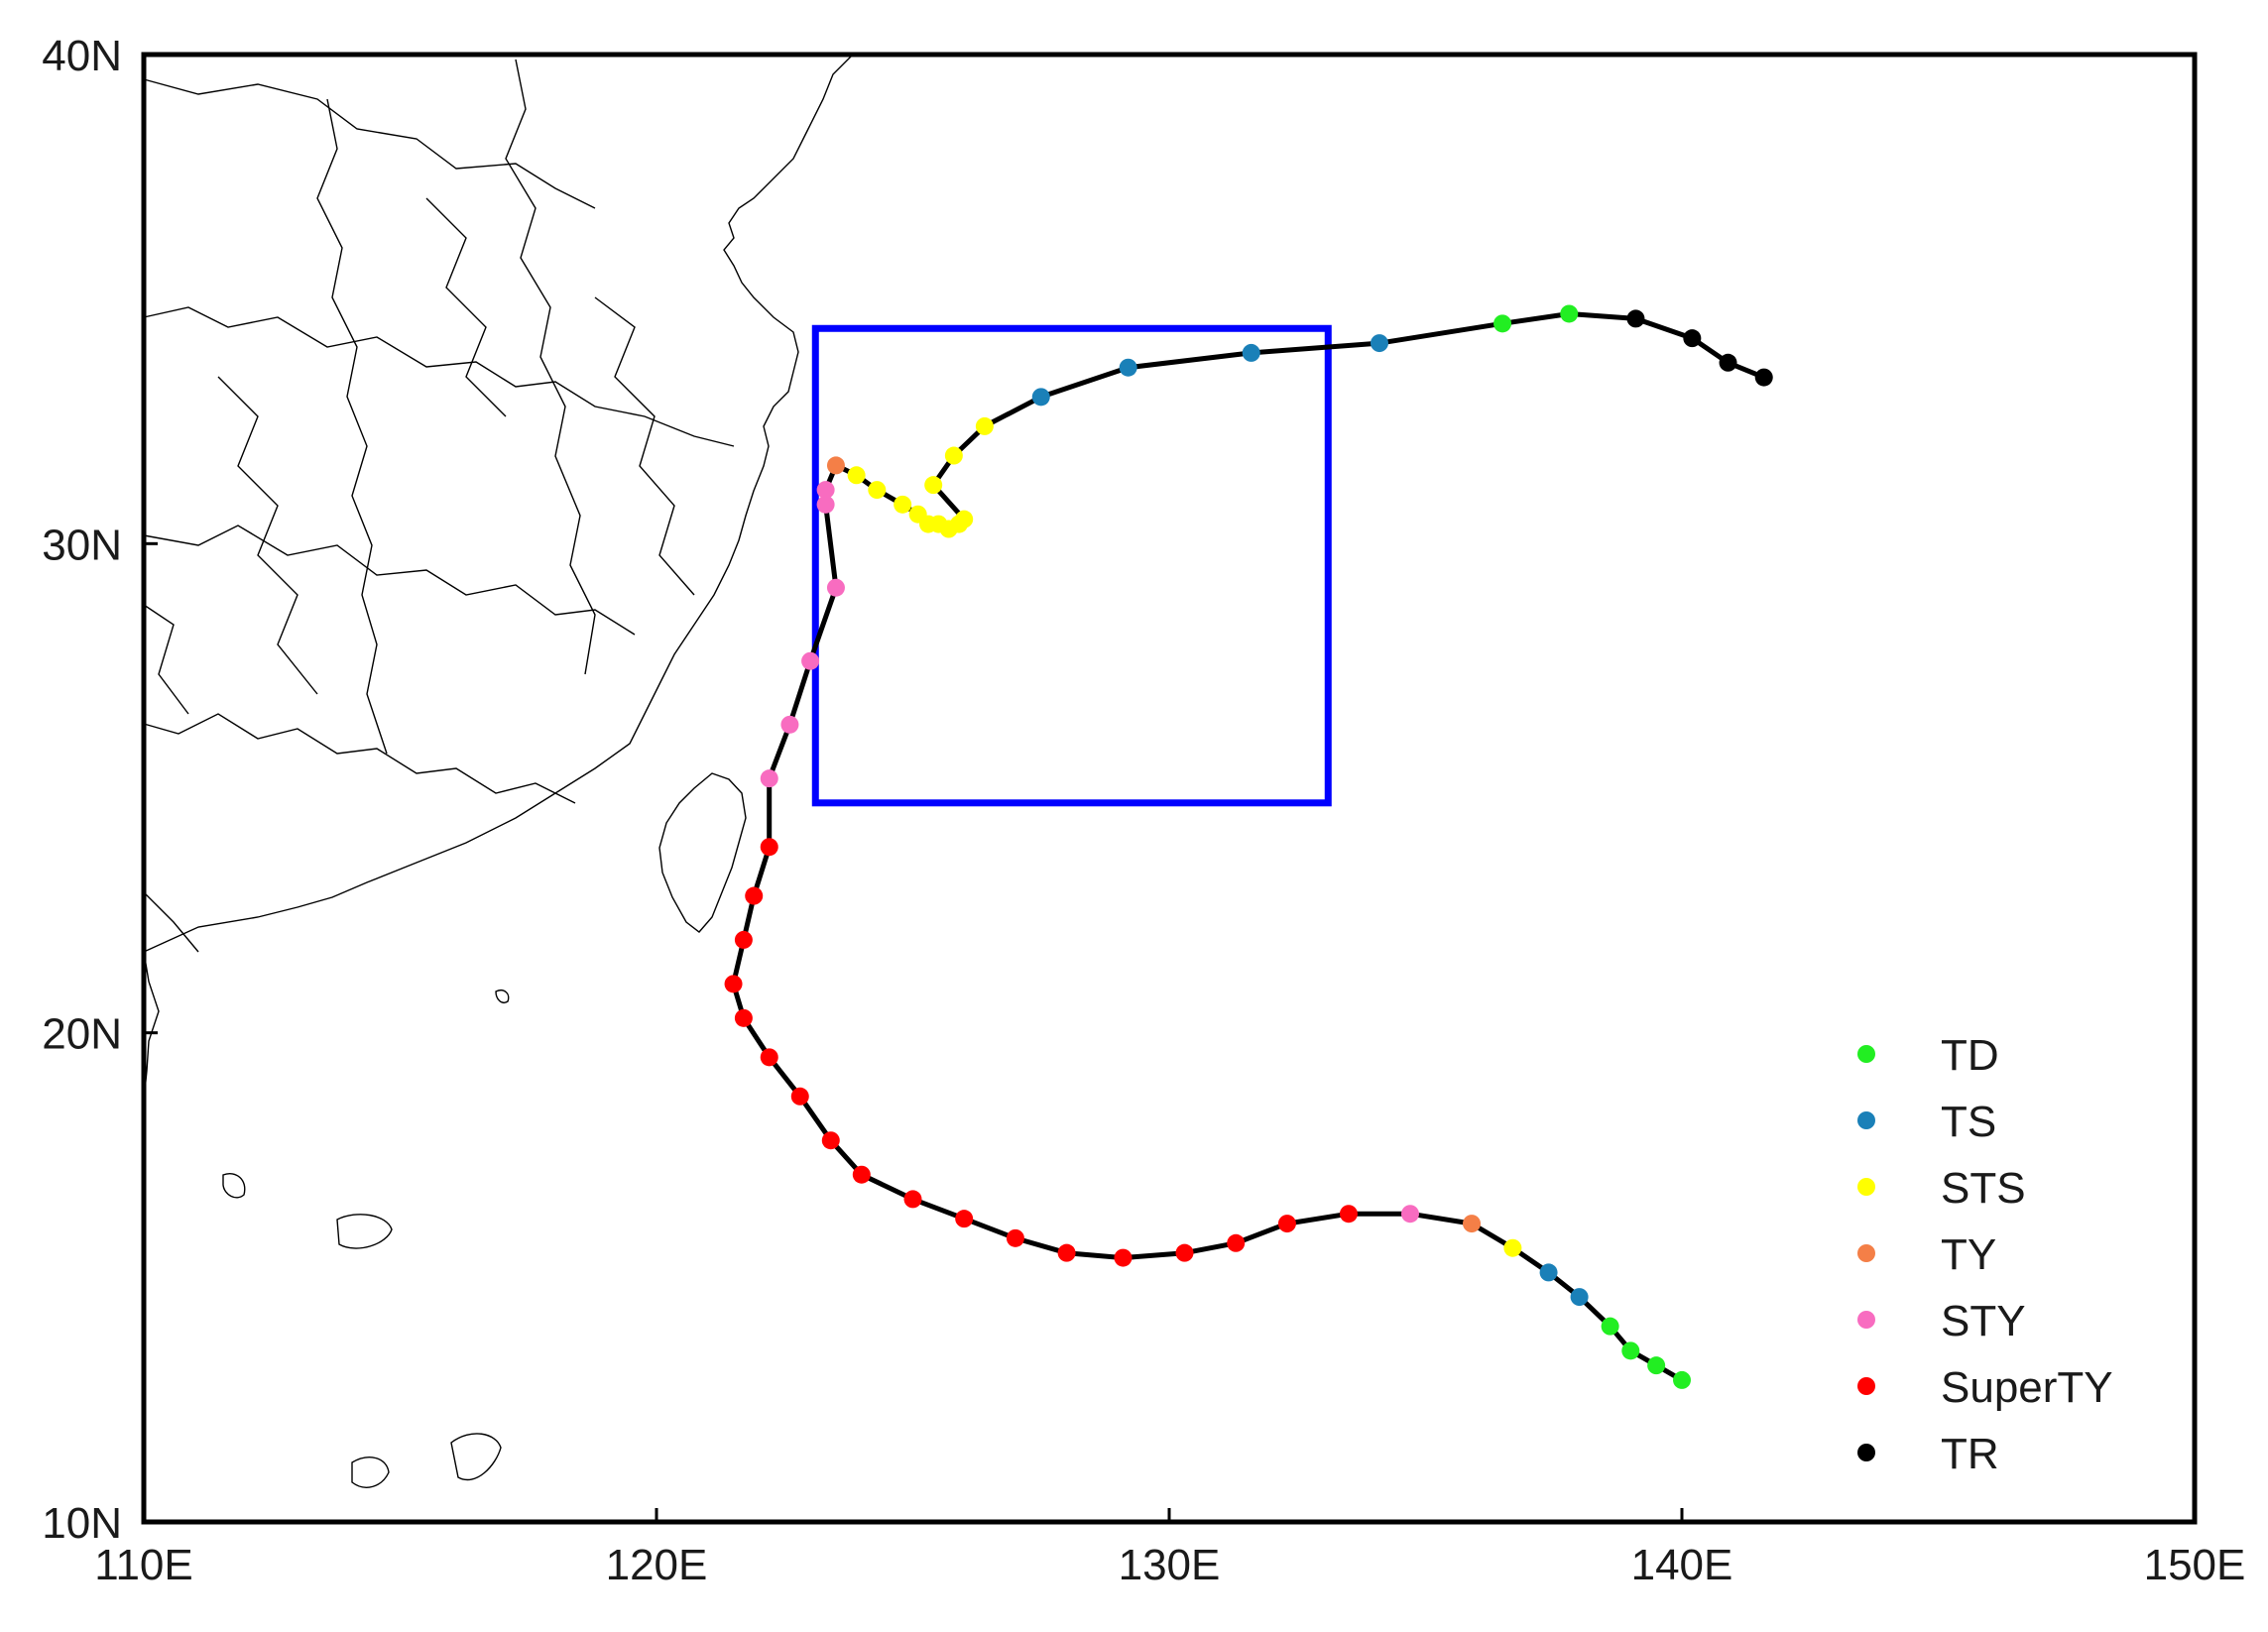 The height and width of the screenshot is (1632, 2268). What do you see at coordinates (1866, 1320) in the screenshot?
I see `legend-marker-sty` at bounding box center [1866, 1320].